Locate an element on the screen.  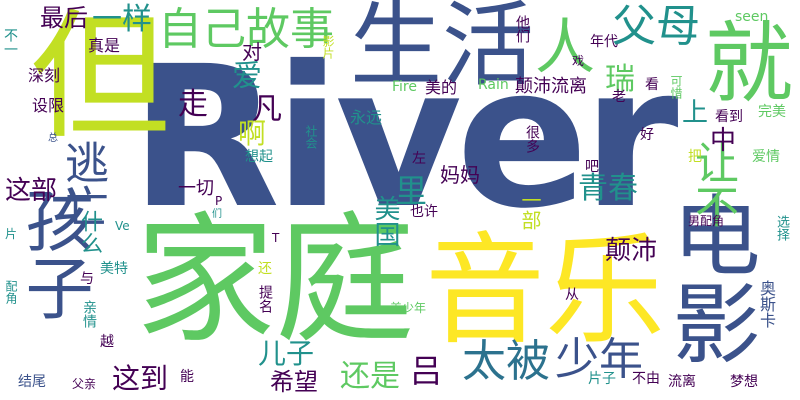
word-zhong: 中 is located at coordinates (723, 141).